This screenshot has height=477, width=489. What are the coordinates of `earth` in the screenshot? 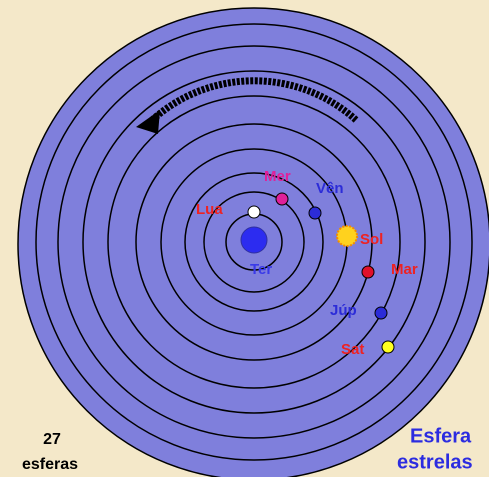 It's located at (254, 240).